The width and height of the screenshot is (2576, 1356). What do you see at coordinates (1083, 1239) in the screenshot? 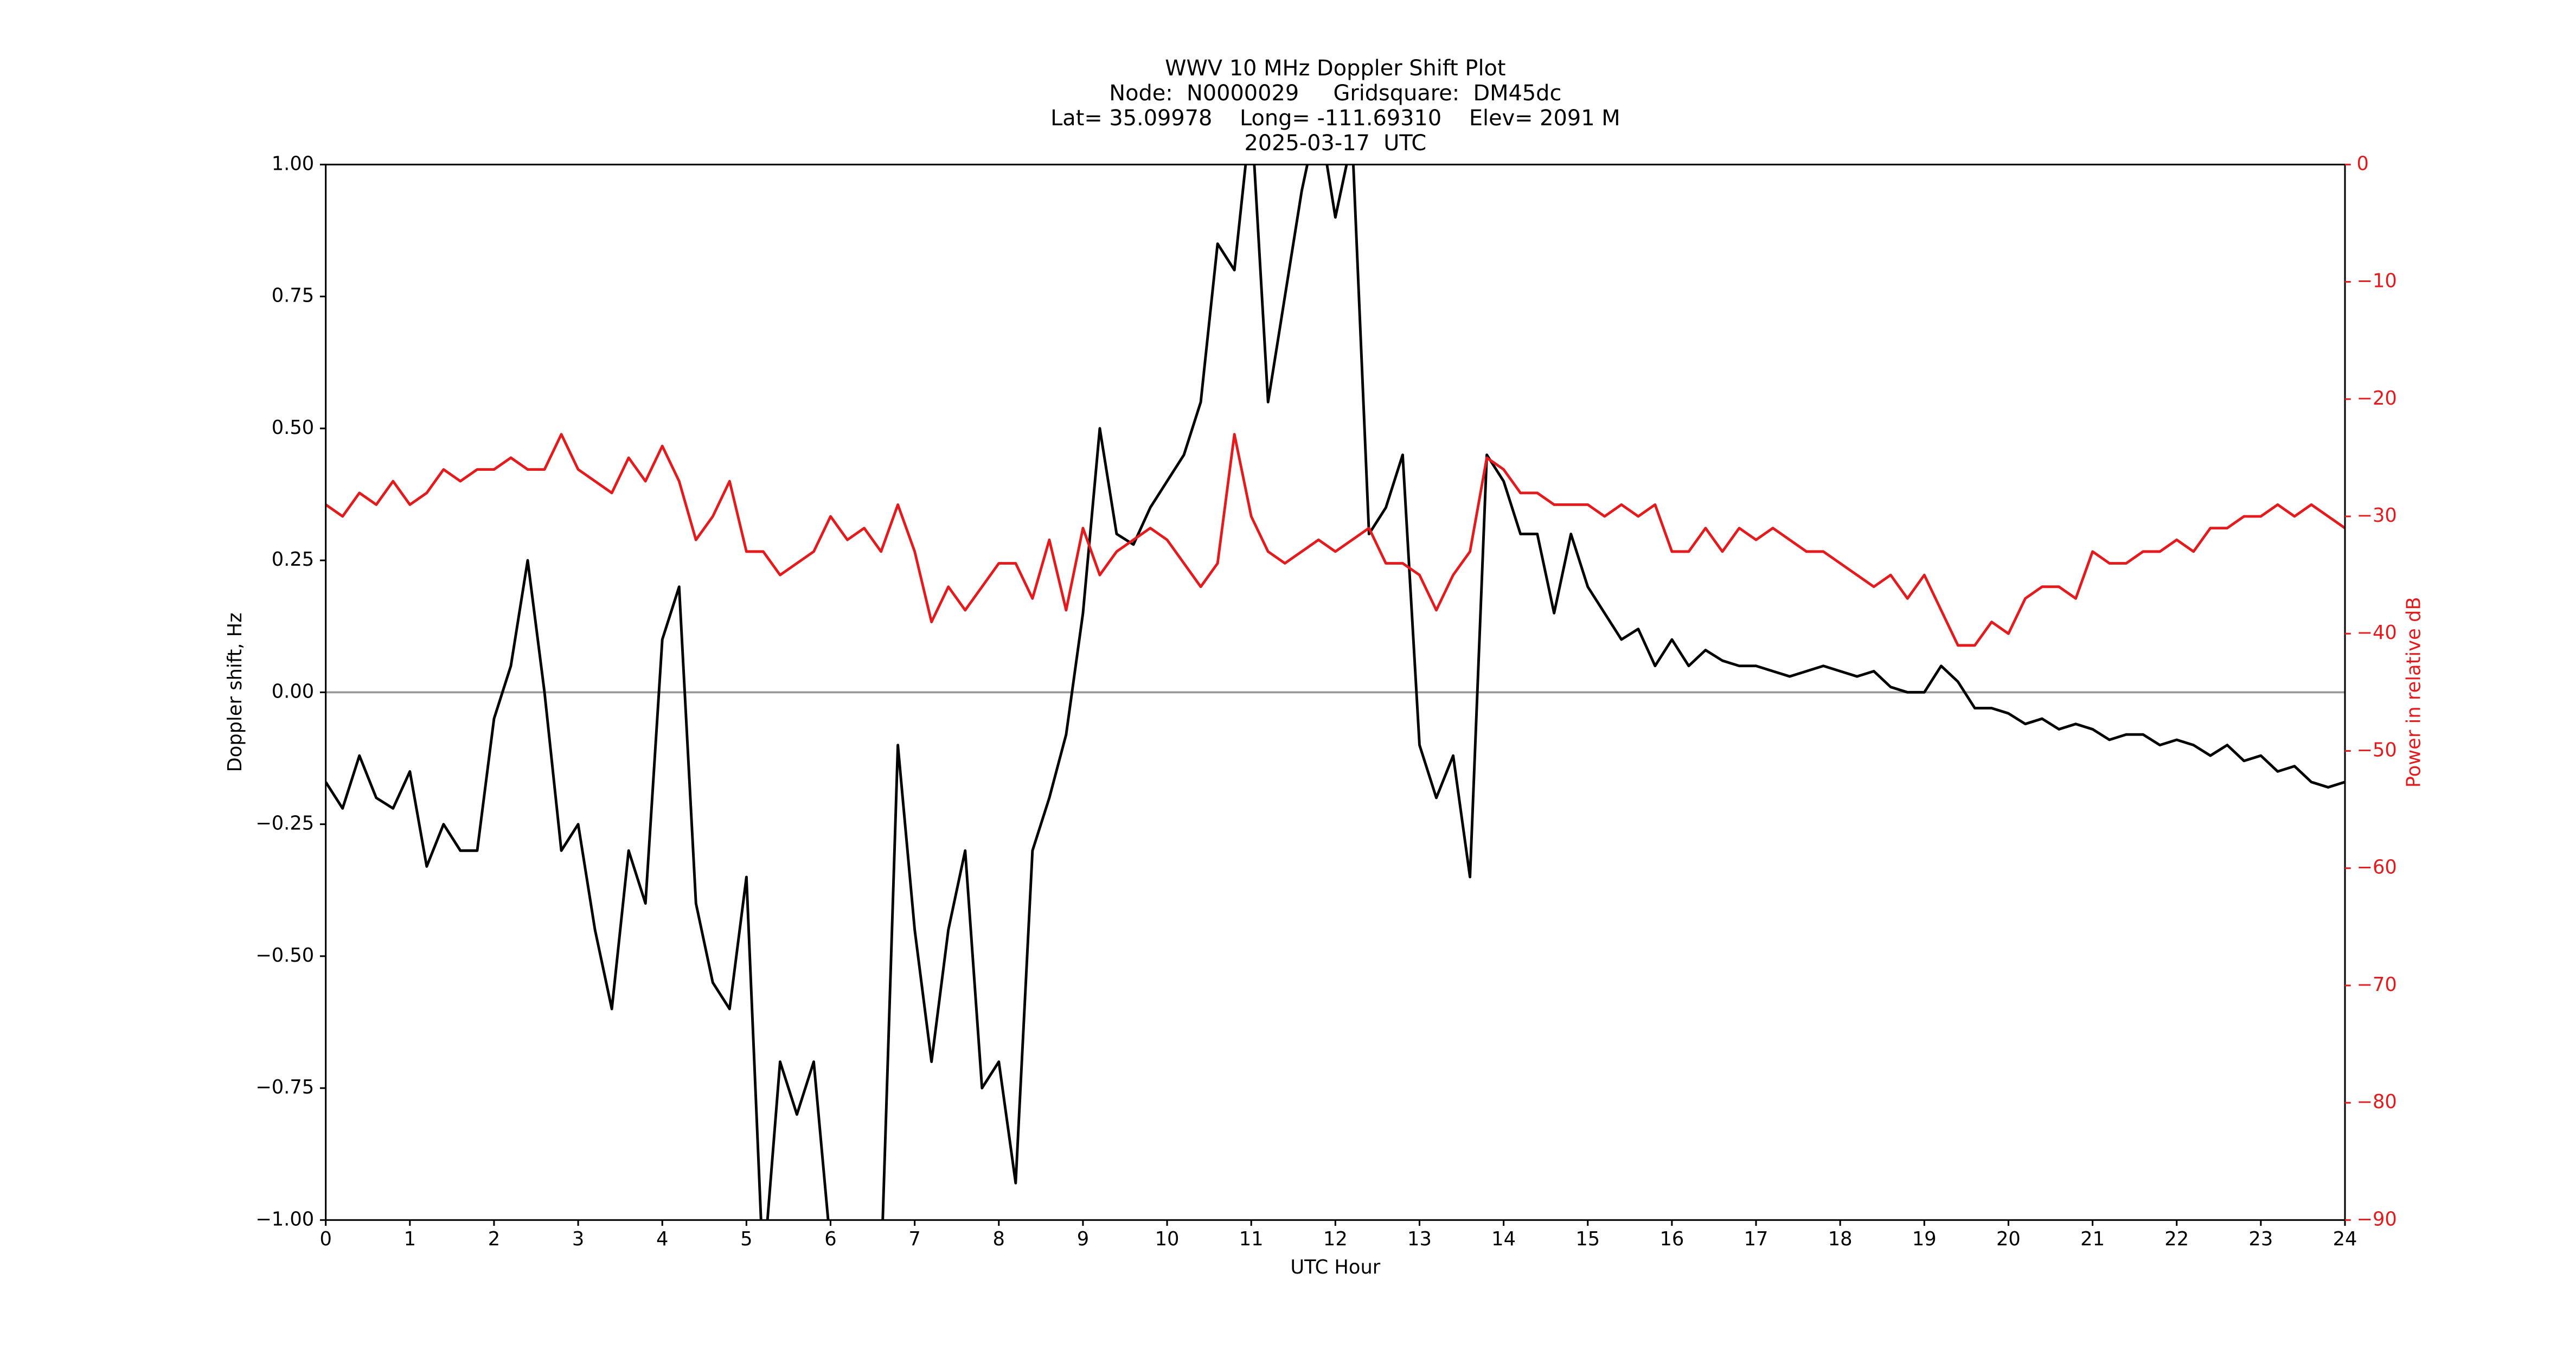
I see `x-tick-label: 9` at bounding box center [1083, 1239].